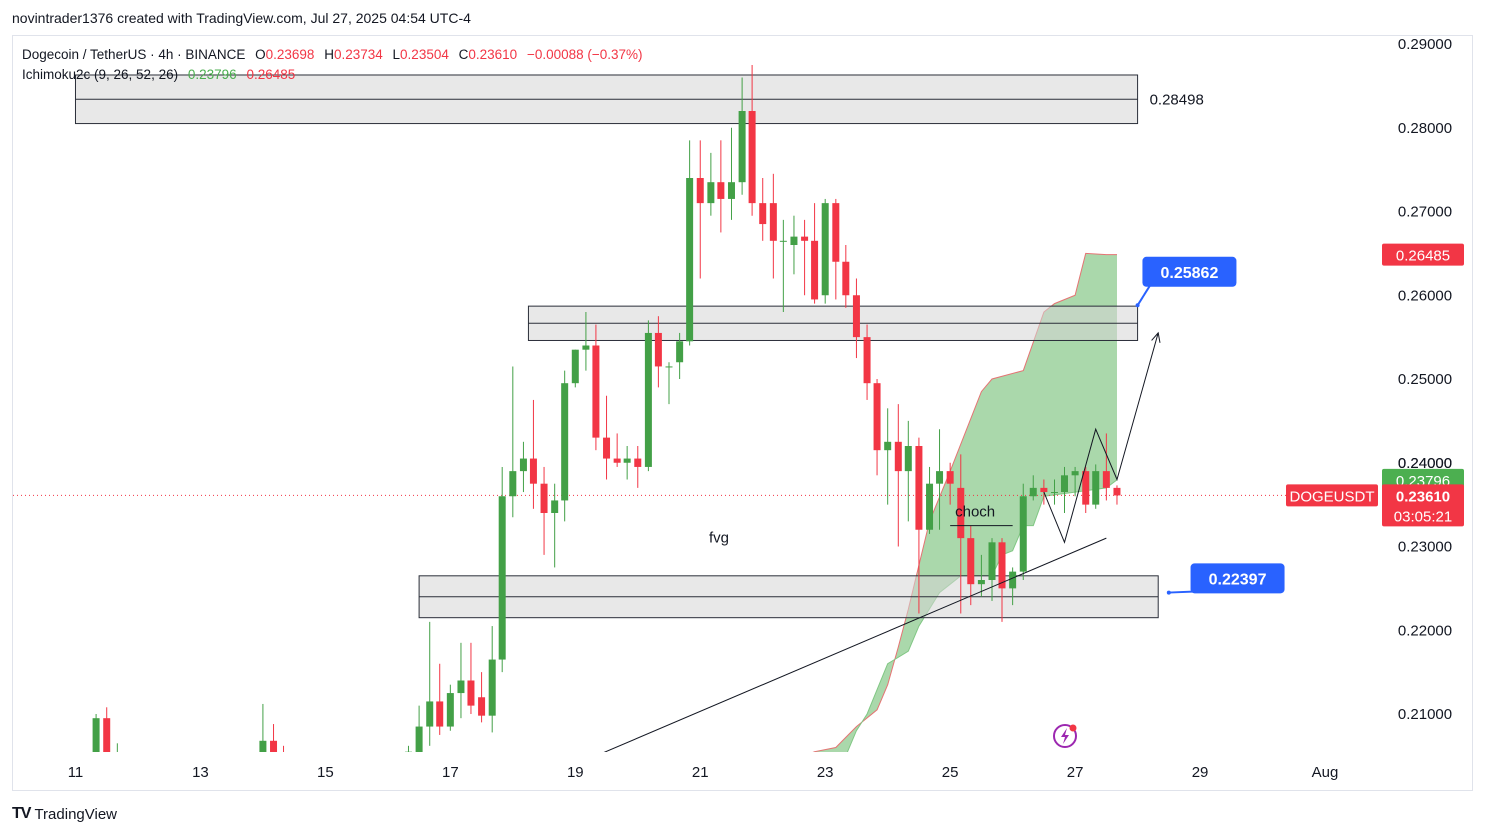 The width and height of the screenshot is (1487, 836). I want to click on lightning-icon-dot, so click(1073, 728).